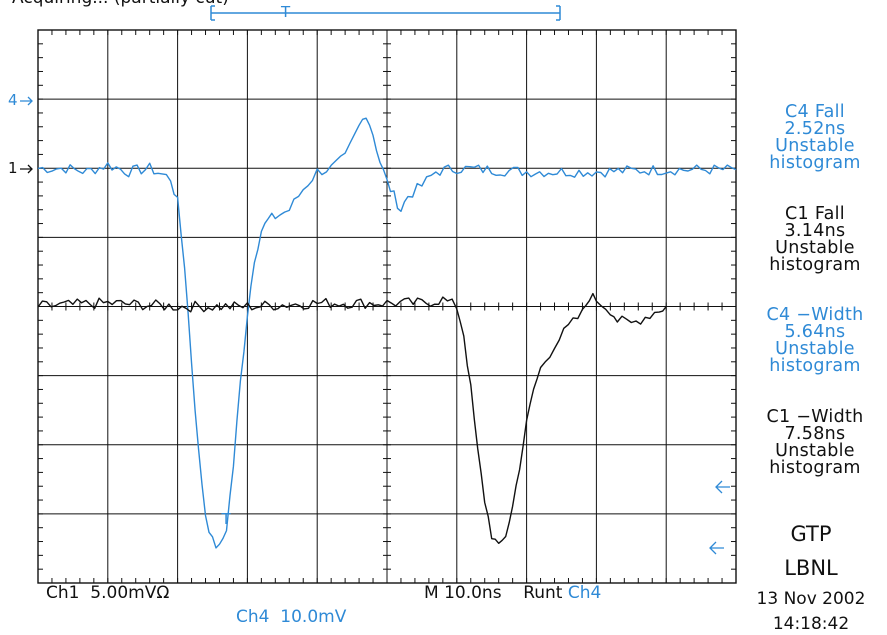 The image size is (887, 635). I want to click on measurement-value: 7.58ns, so click(815, 434).